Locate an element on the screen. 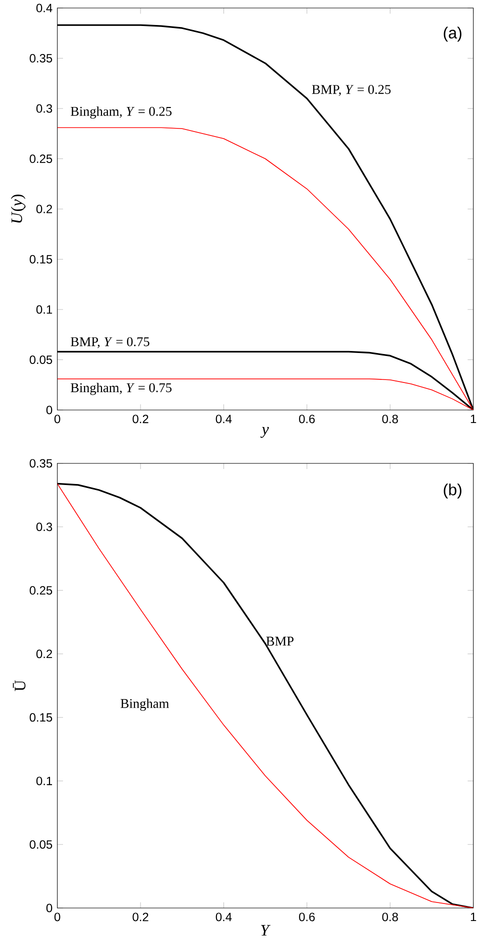  annotation: (a) is located at coordinates (453, 34).